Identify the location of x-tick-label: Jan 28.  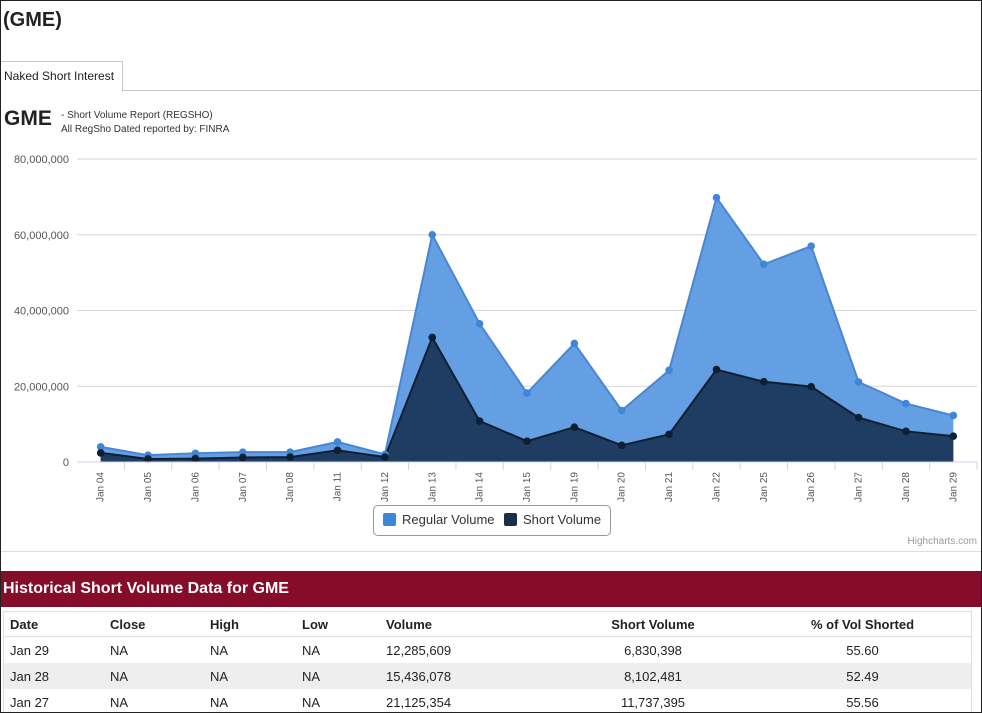
(906, 487).